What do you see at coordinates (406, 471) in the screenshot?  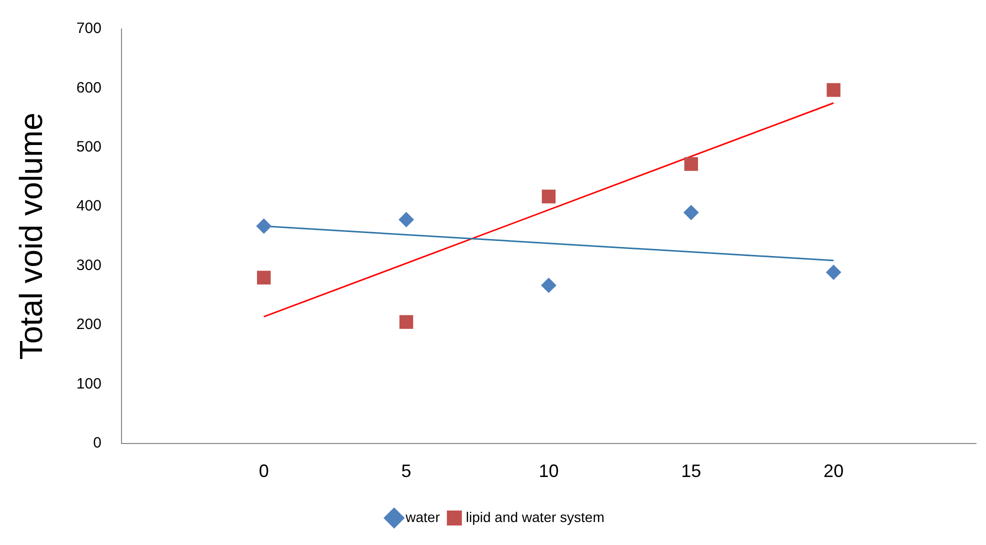 I see `x-tick-label: 5` at bounding box center [406, 471].